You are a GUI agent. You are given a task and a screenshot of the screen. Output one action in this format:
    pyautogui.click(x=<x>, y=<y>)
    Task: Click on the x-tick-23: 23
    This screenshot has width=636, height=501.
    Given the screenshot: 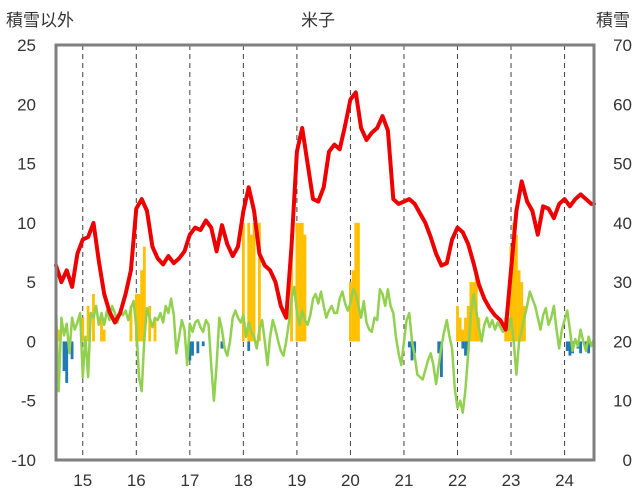 What is the action you would take?
    pyautogui.click(x=511, y=480)
    